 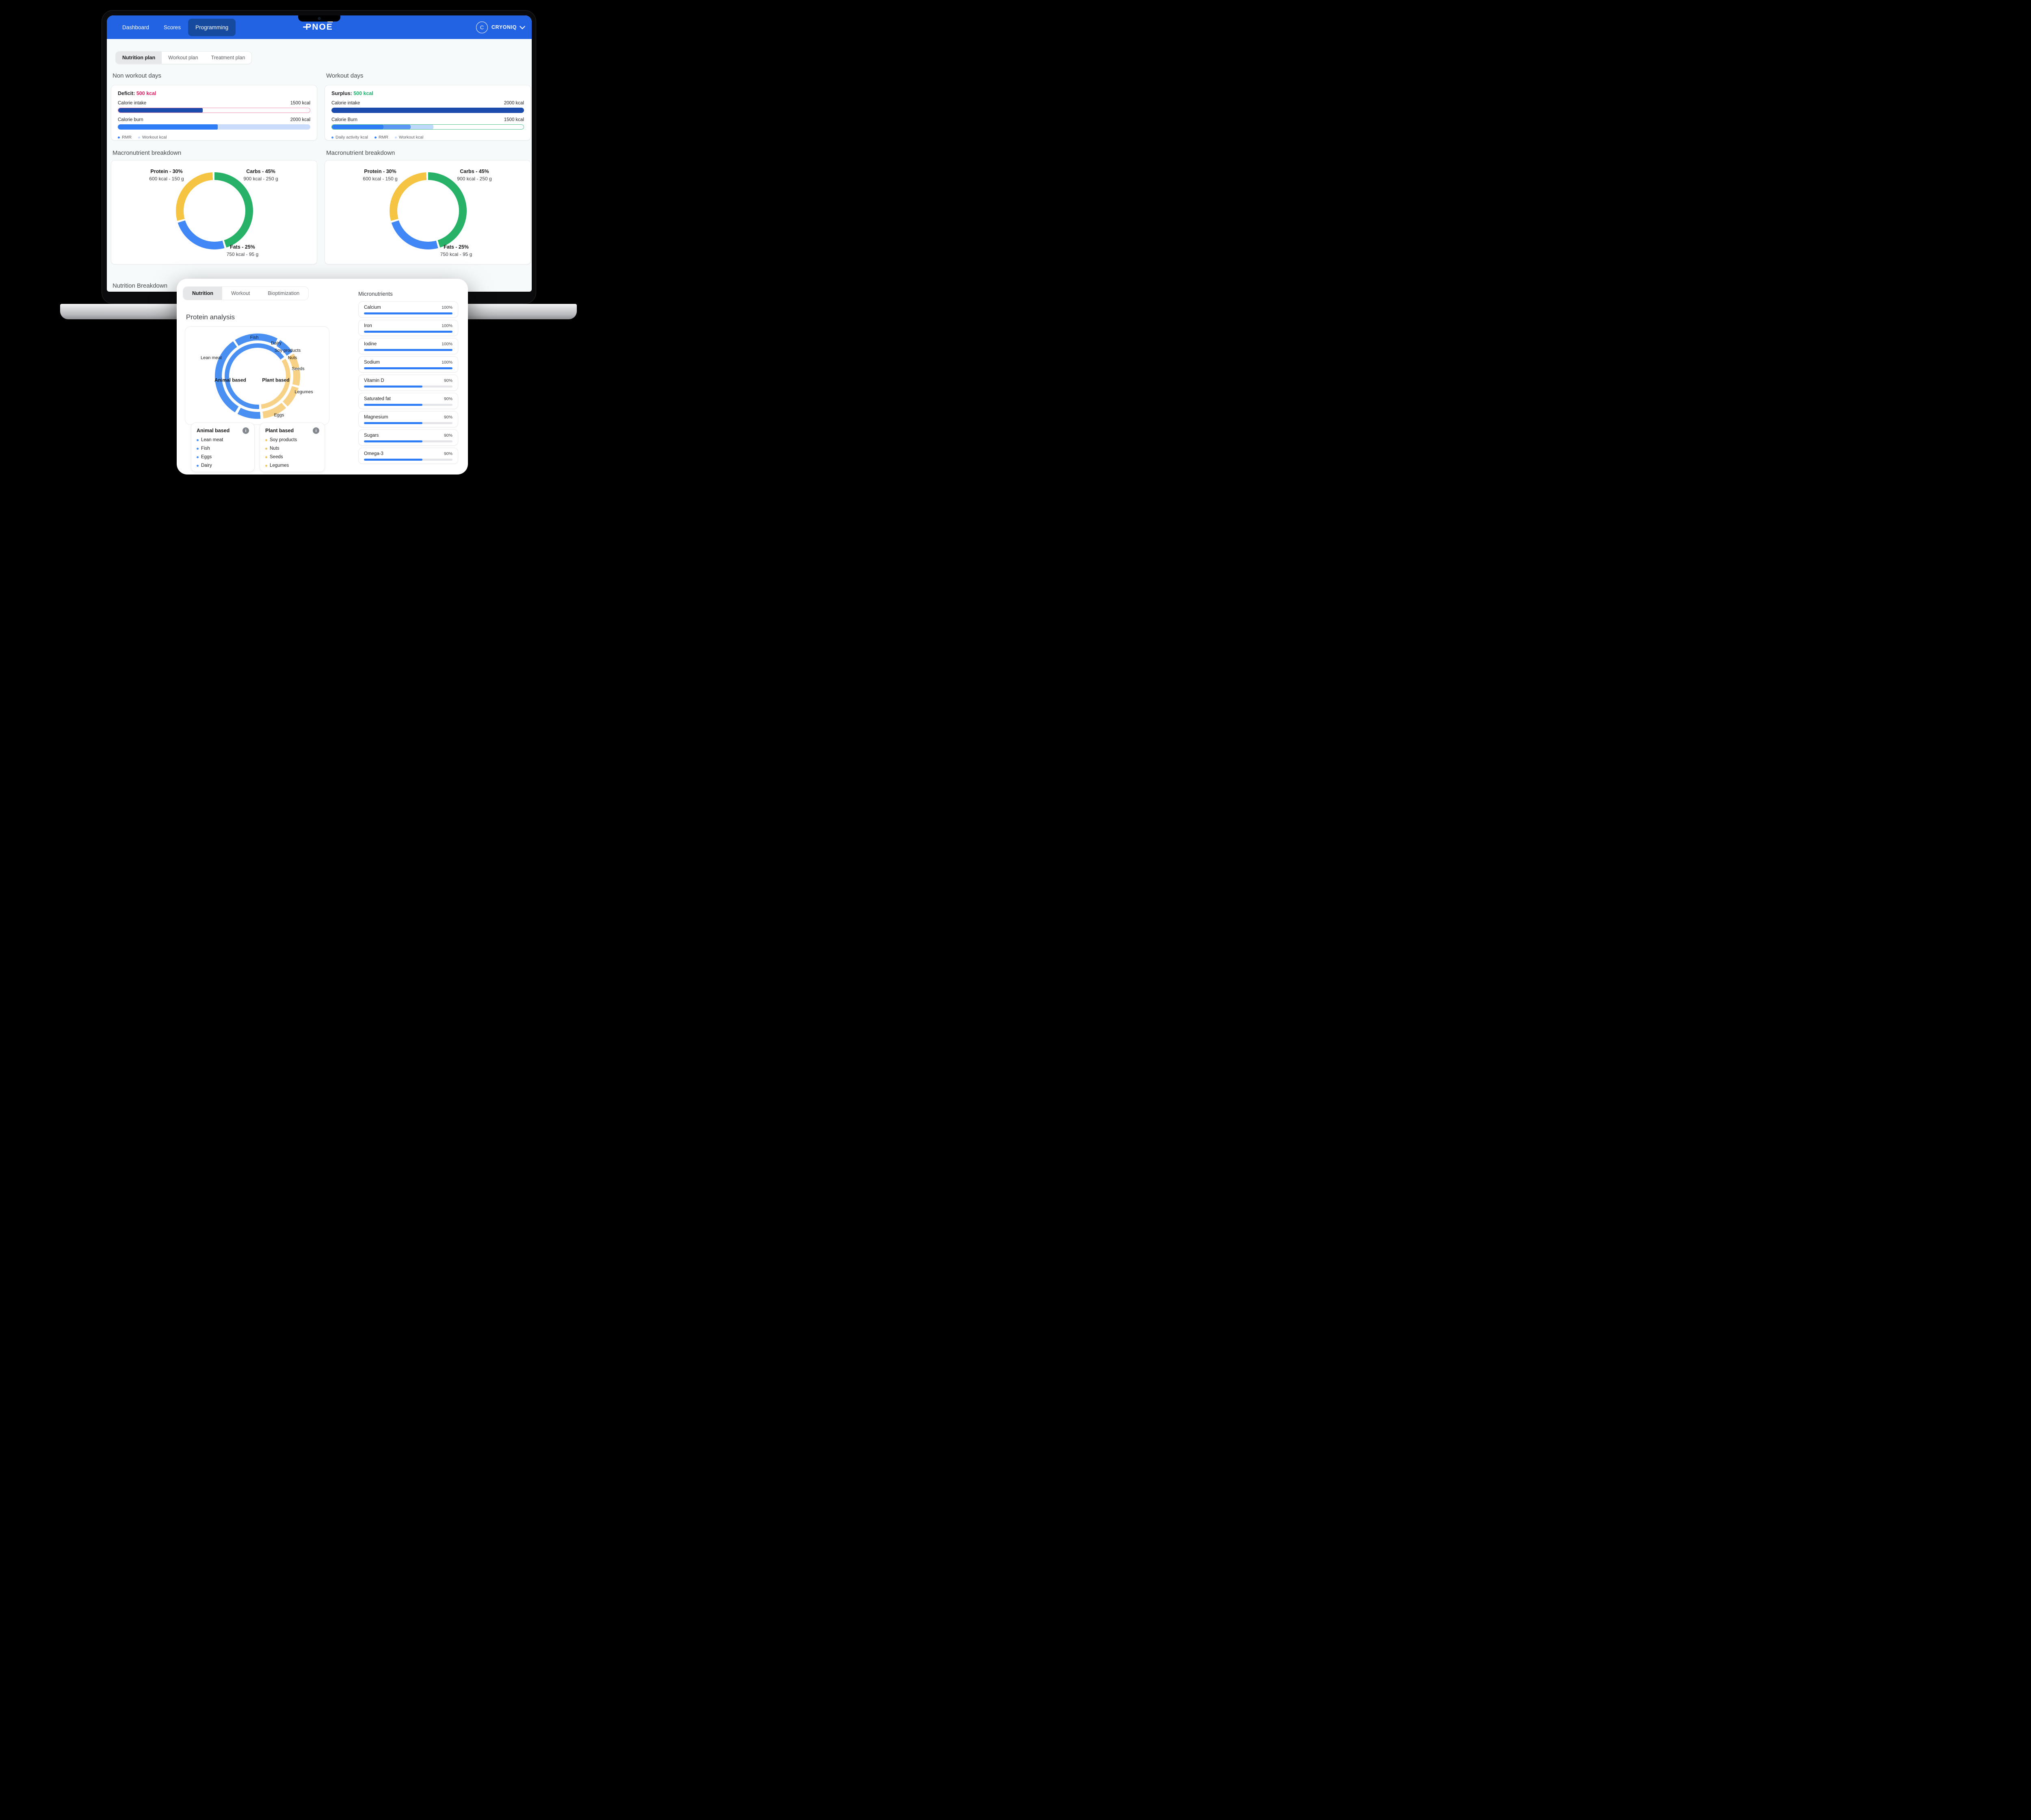 I want to click on legend-item: Workout kcal, so click(x=152, y=137).